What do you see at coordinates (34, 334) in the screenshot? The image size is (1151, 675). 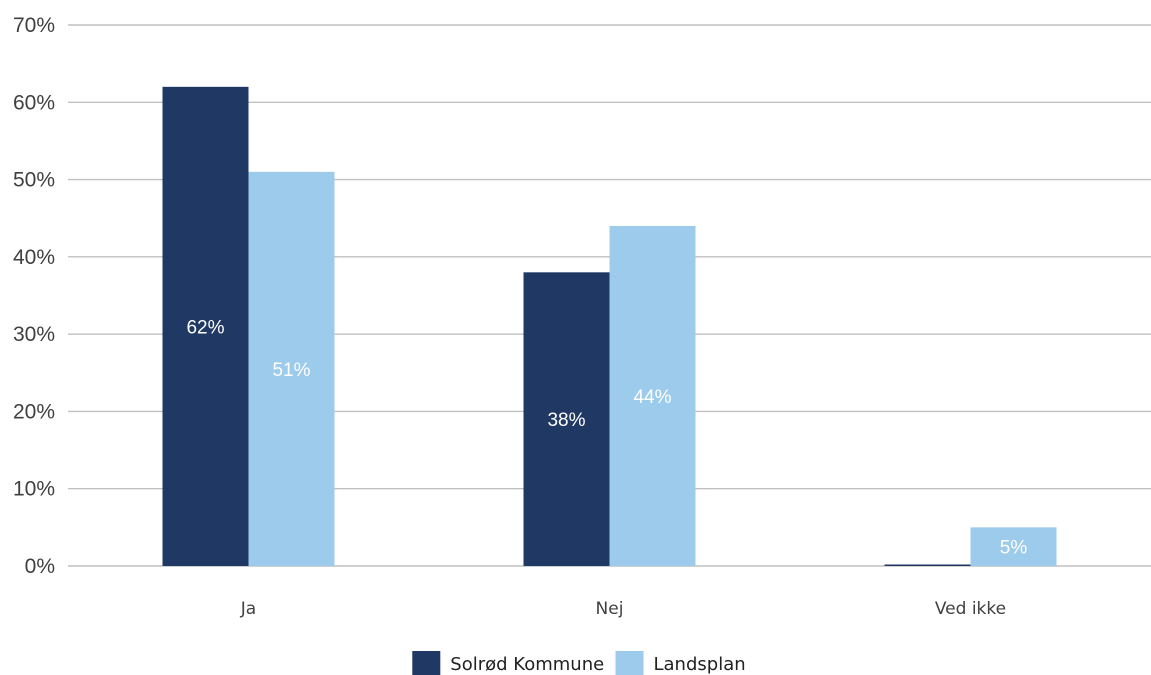 I see `y-tick-label: 30%` at bounding box center [34, 334].